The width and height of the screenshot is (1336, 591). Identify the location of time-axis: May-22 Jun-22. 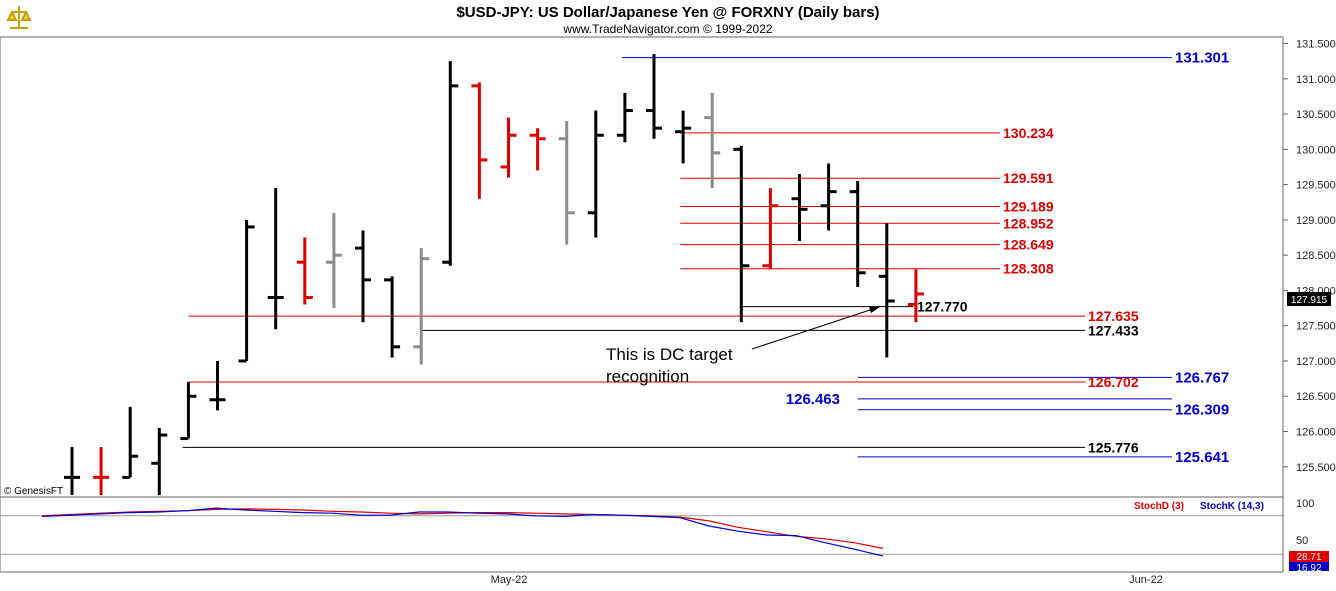
(641, 578).